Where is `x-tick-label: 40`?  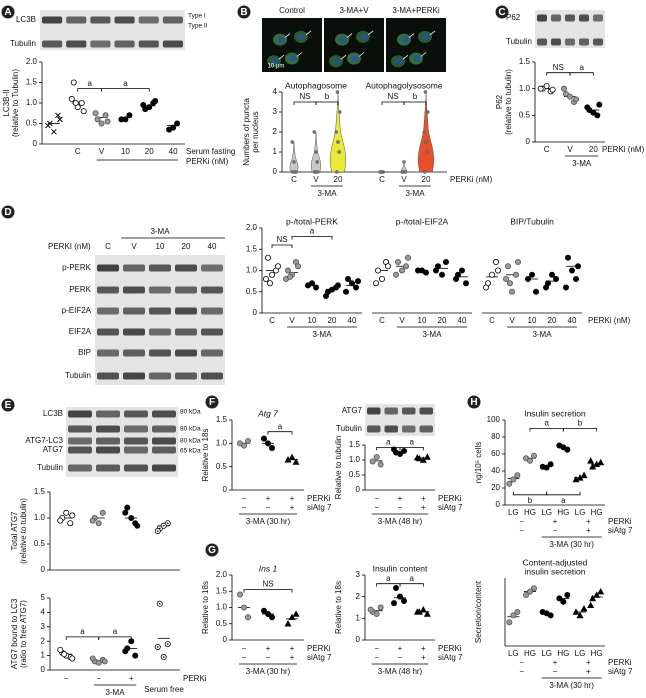
x-tick-label: 40 is located at coordinates (462, 320).